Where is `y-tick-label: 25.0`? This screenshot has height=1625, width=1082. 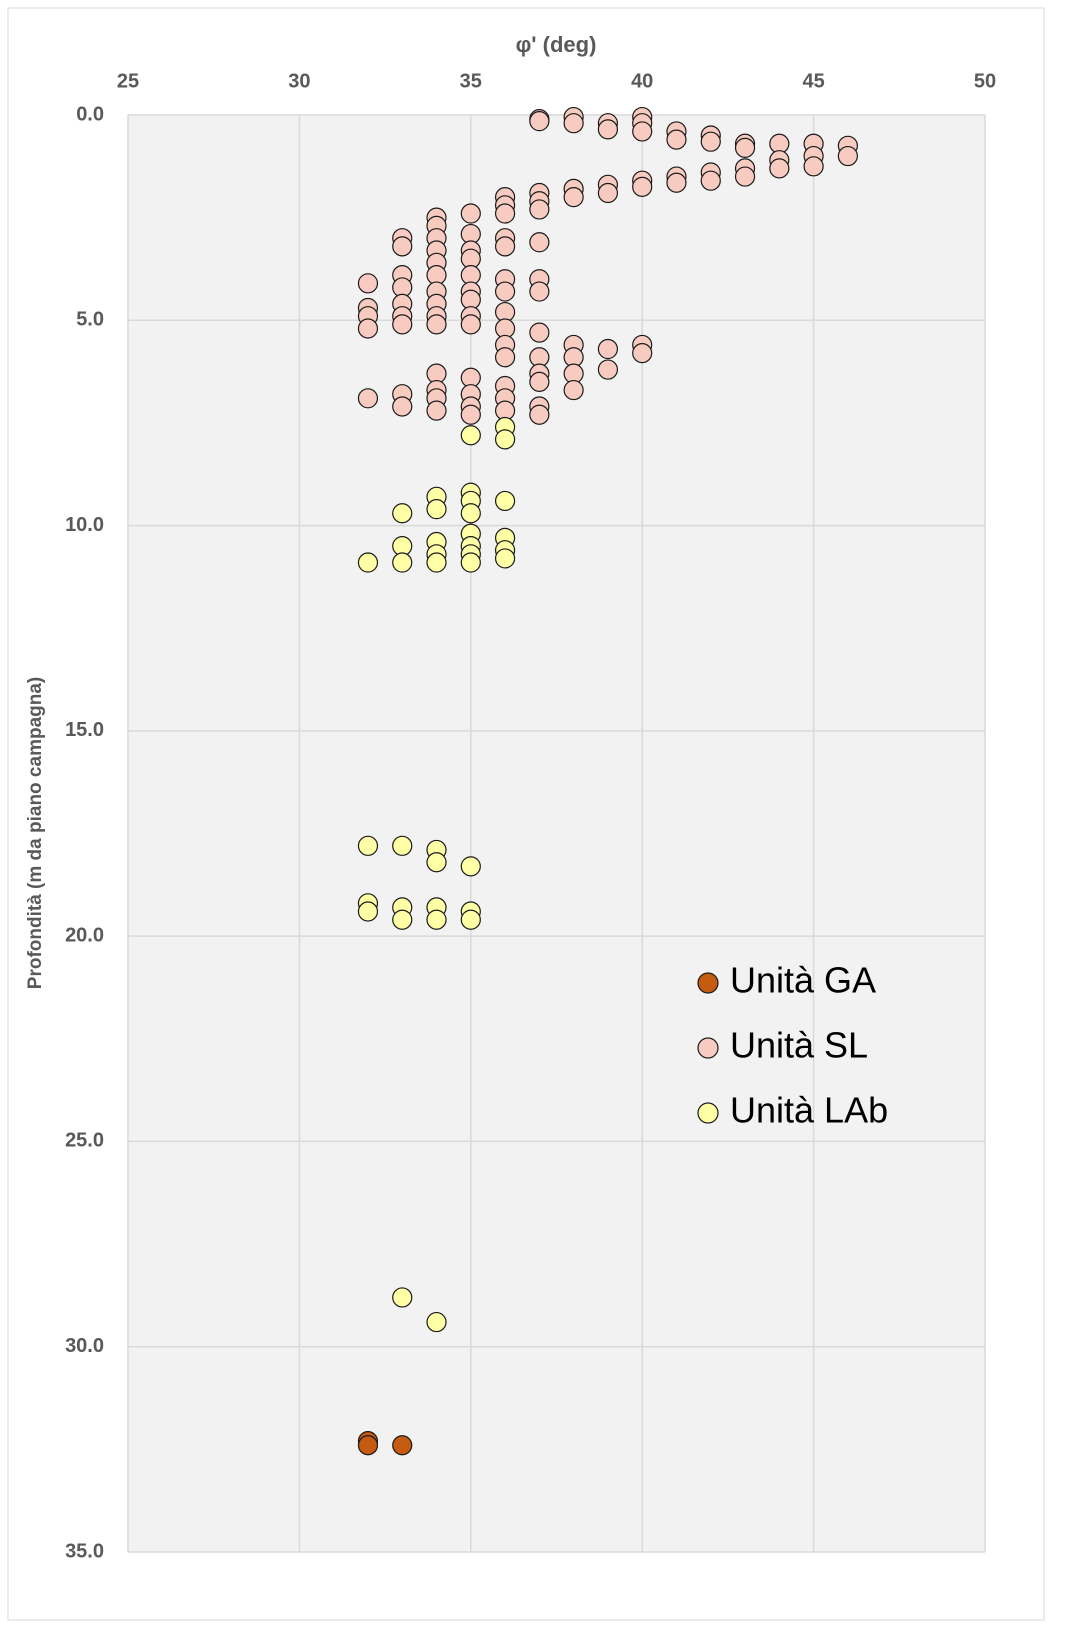 y-tick-label: 25.0 is located at coordinates (84, 1141).